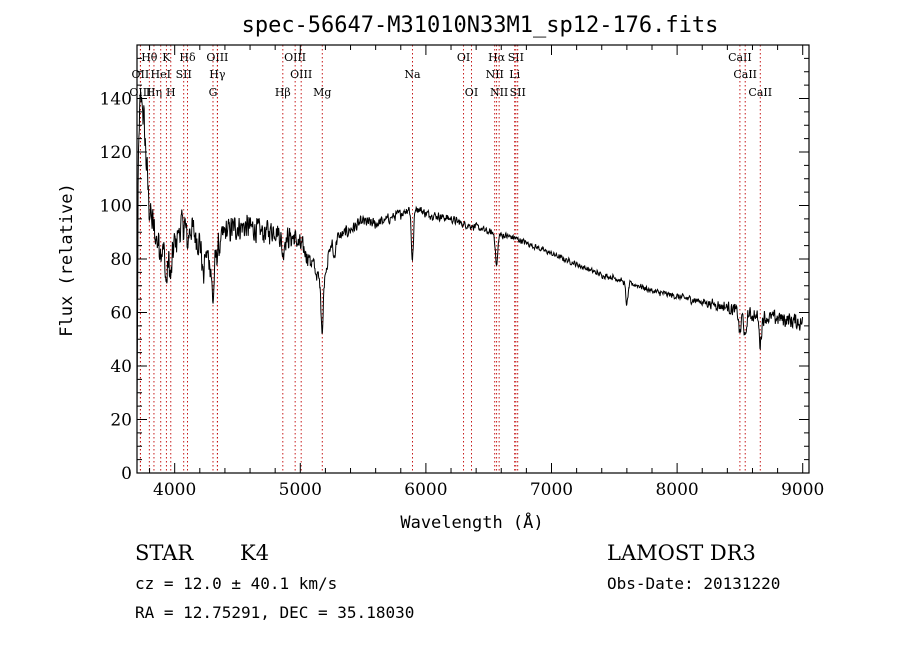 The height and width of the screenshot is (649, 900). I want to click on x-tick-label: 9000, so click(802, 490).